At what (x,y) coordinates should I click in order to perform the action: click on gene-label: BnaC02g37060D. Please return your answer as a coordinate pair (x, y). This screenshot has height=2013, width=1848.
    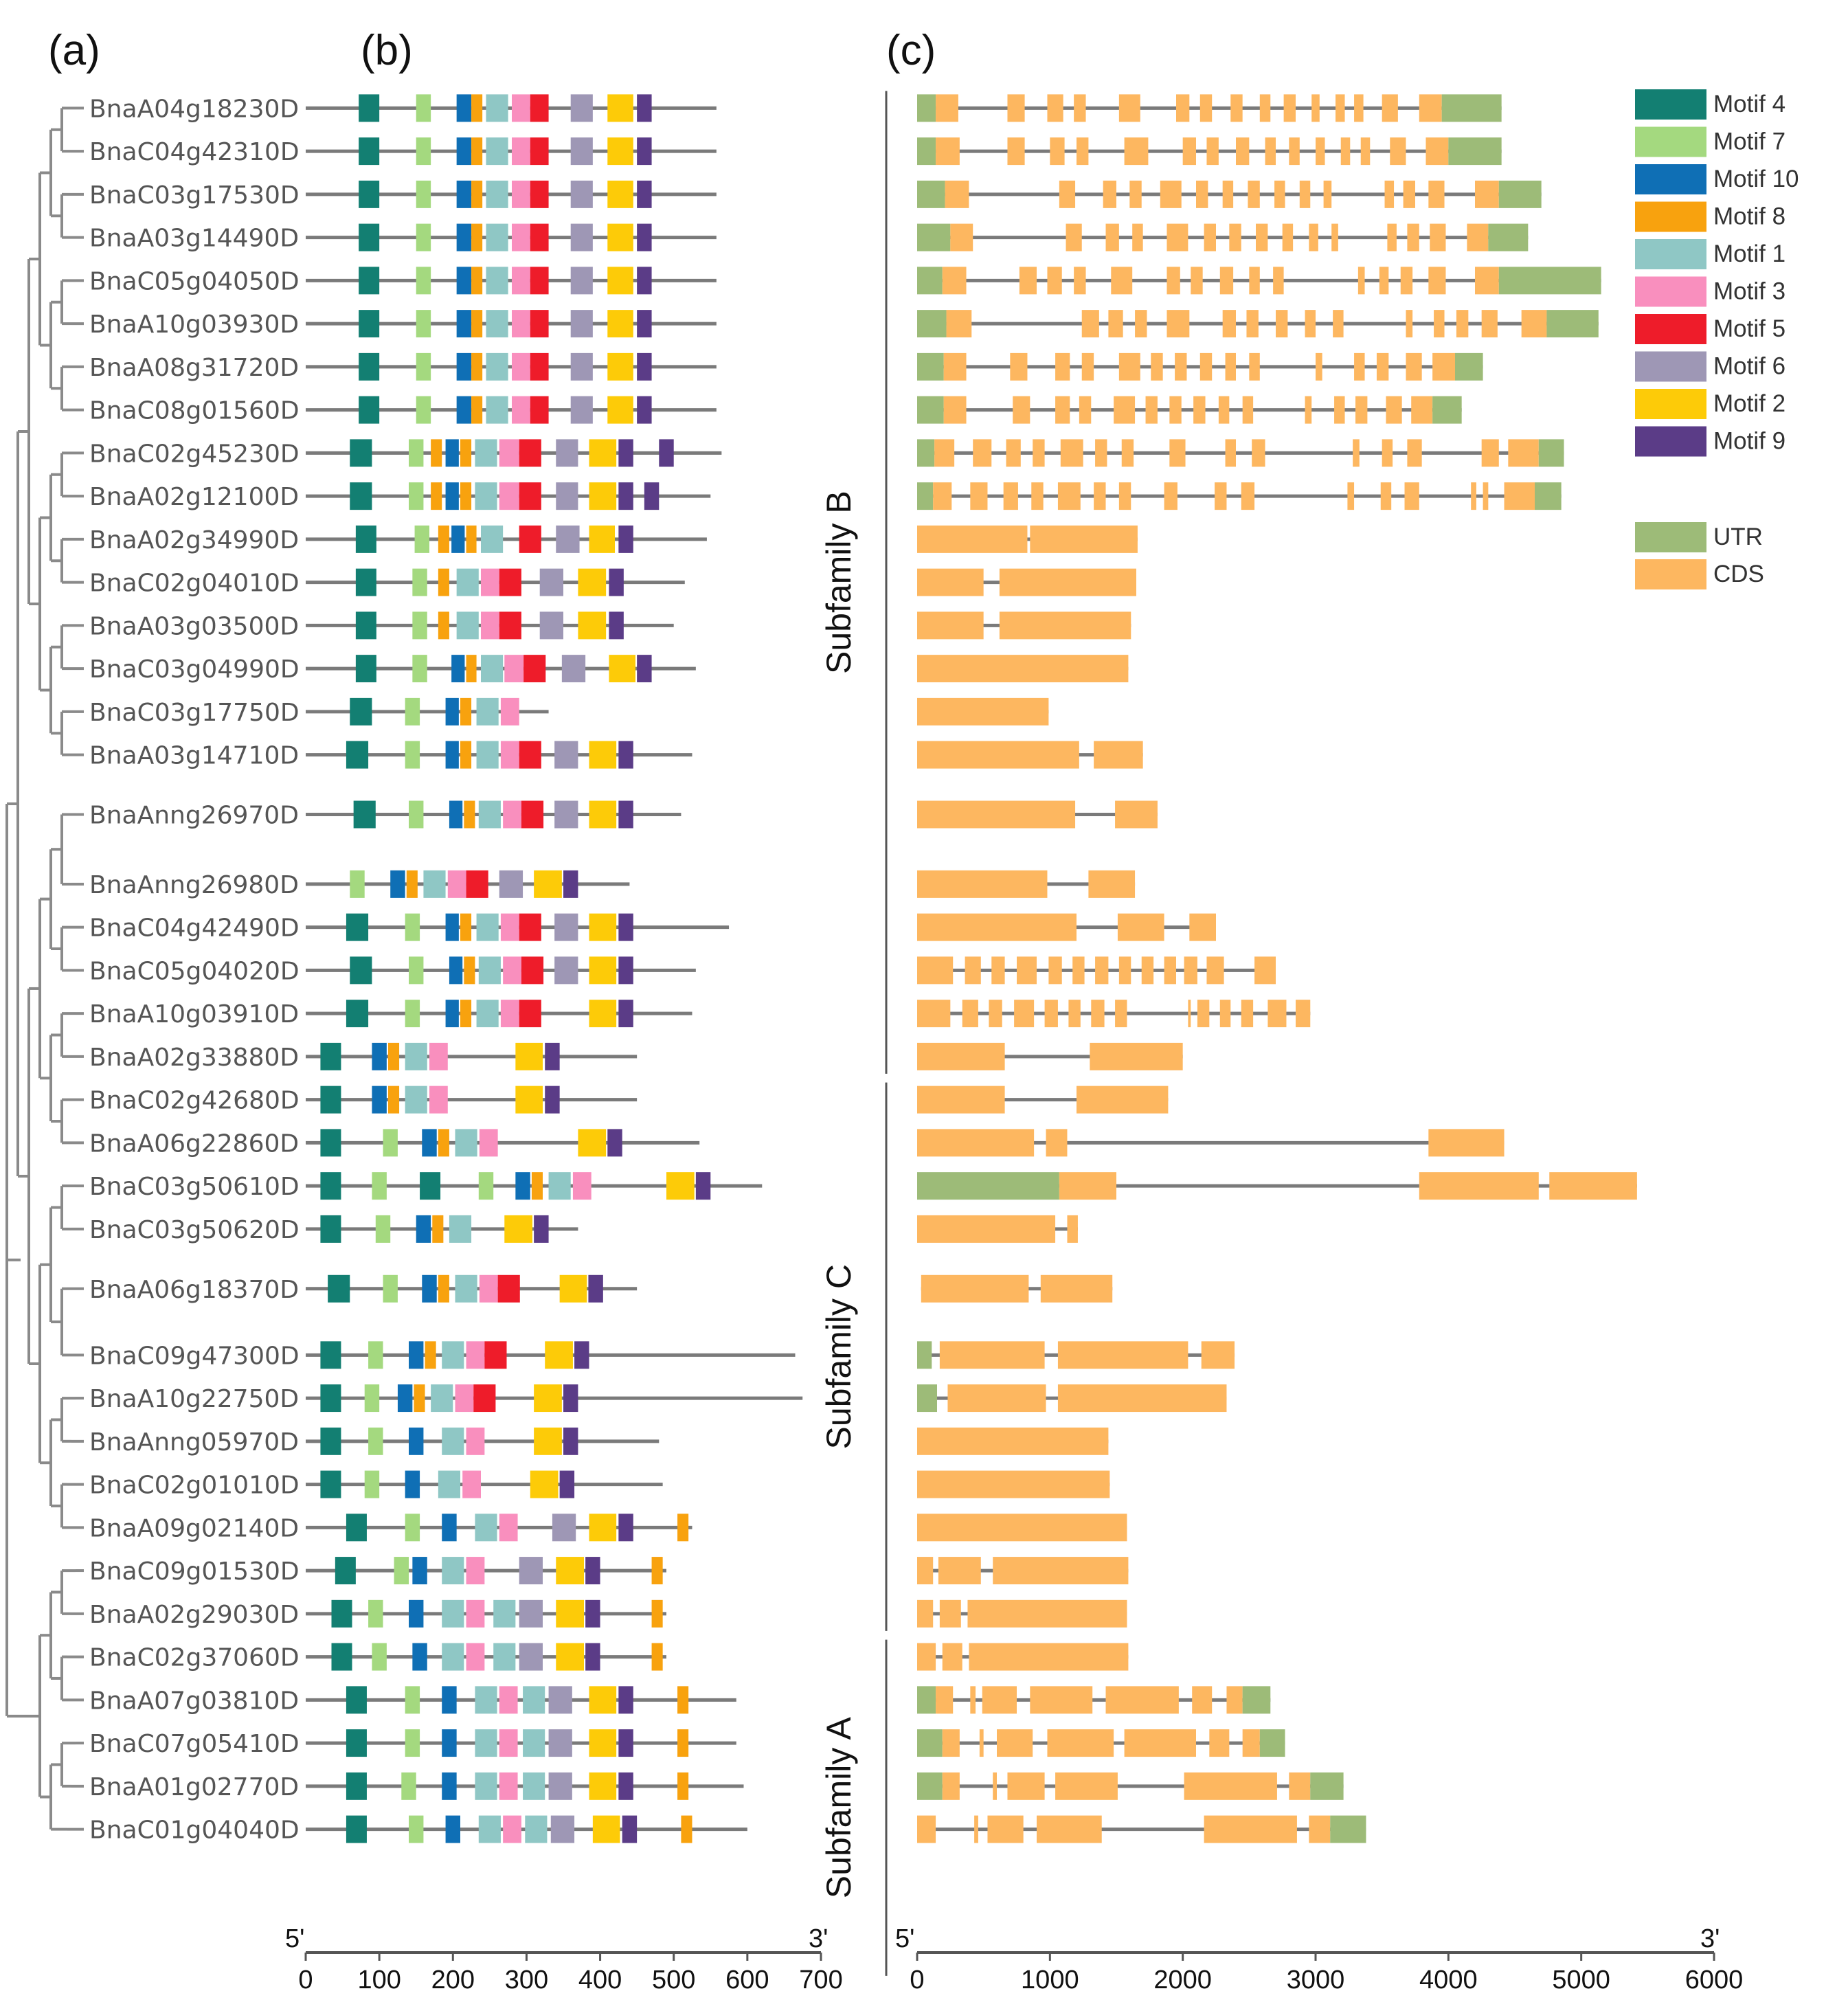
    Looking at the image, I should click on (194, 1658).